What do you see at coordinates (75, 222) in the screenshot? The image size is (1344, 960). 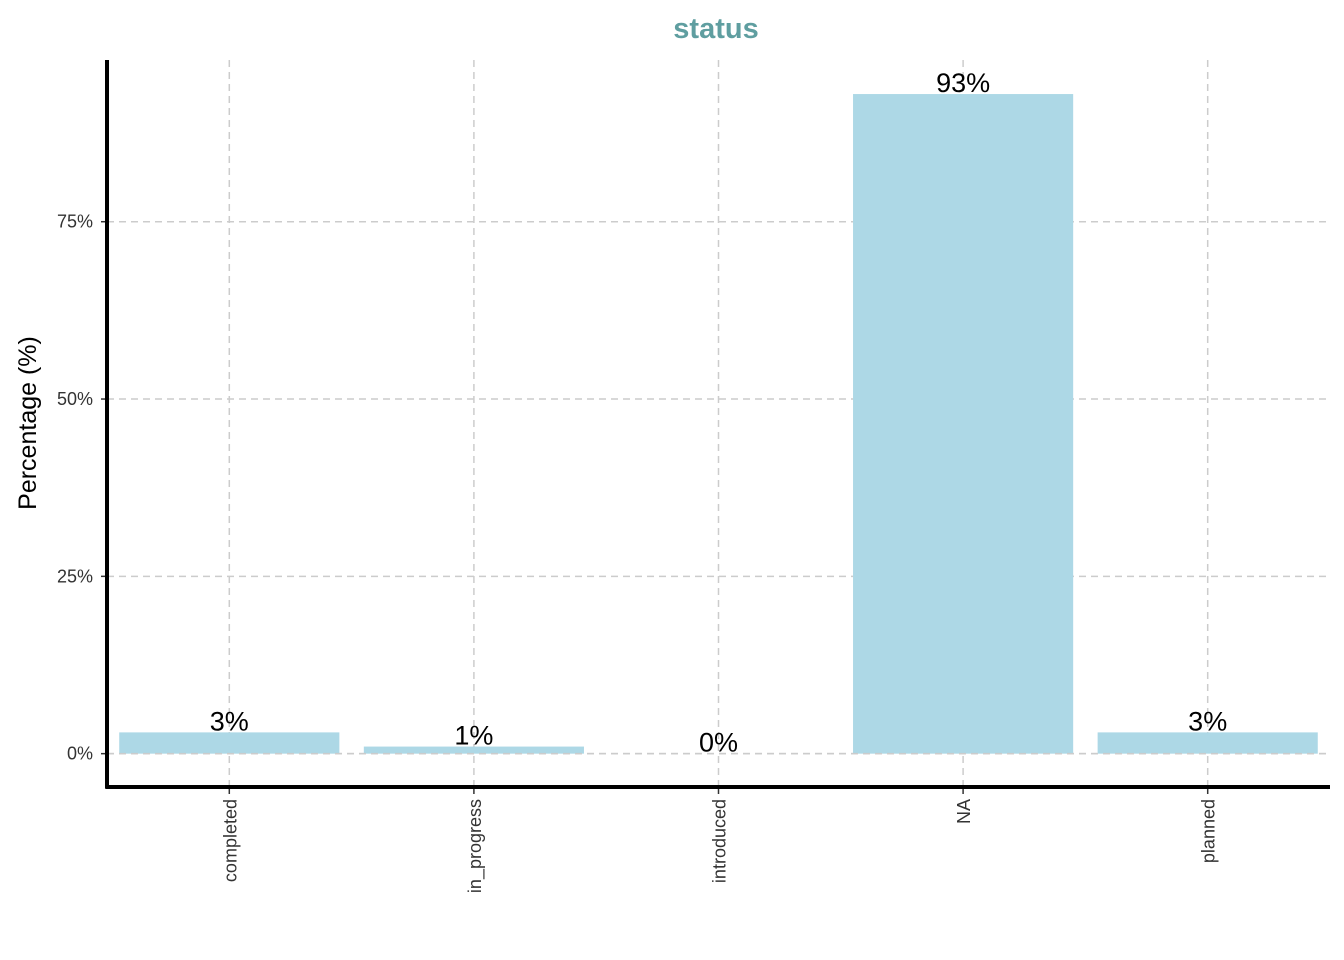 I see `y-tick-label: 75%` at bounding box center [75, 222].